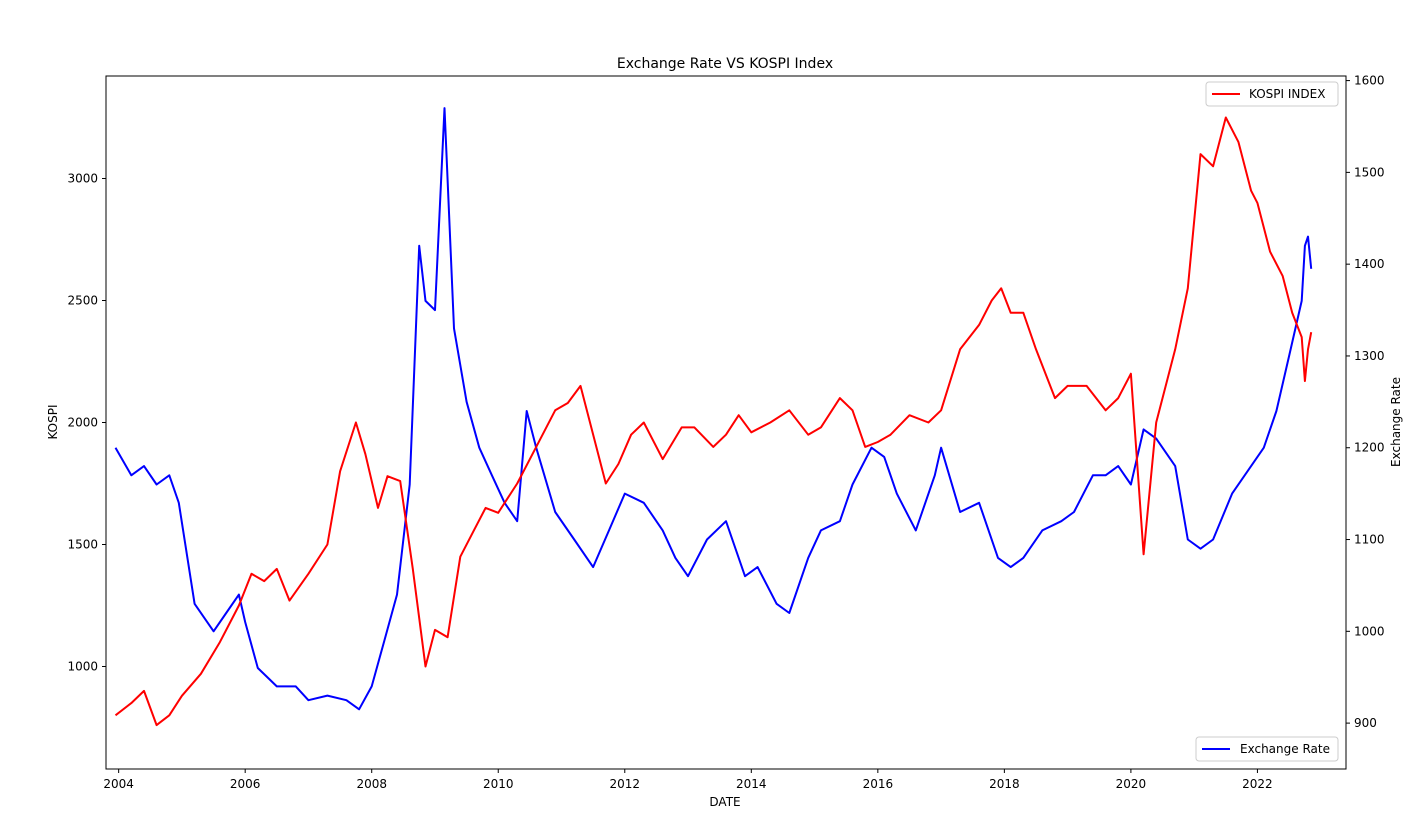 The height and width of the screenshot is (822, 1426). I want to click on y-axis-left-title: KOSPI, so click(53, 421).